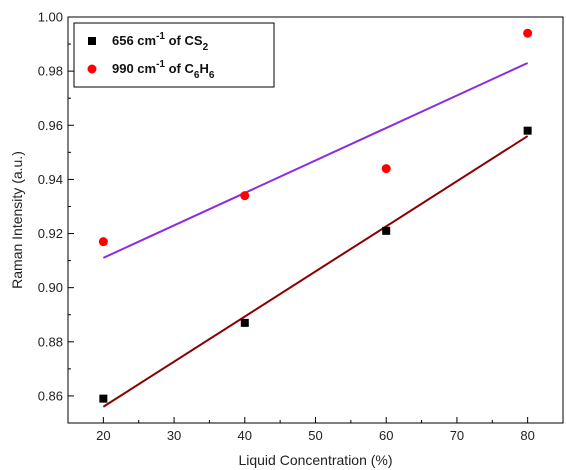 This screenshot has height=470, width=566. What do you see at coordinates (103, 435) in the screenshot?
I see `x-tick-label: 20` at bounding box center [103, 435].